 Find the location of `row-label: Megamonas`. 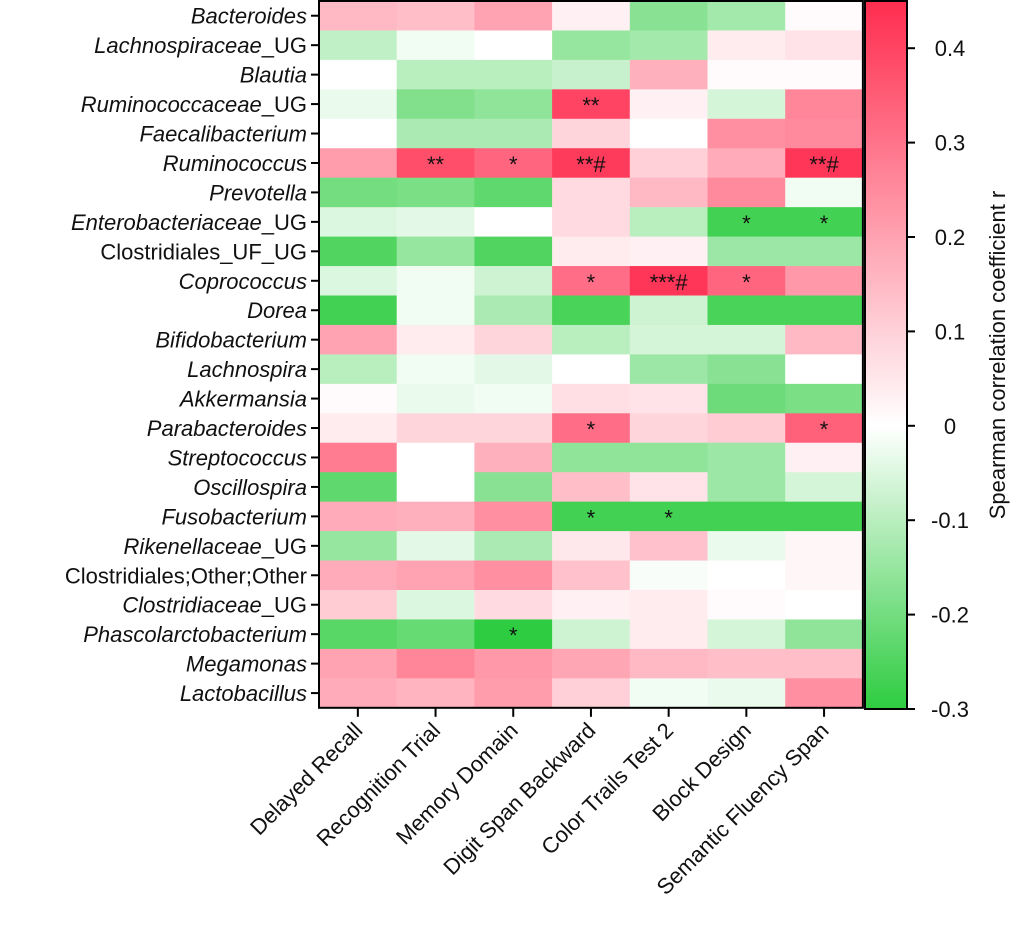

row-label: Megamonas is located at coordinates (246, 664).